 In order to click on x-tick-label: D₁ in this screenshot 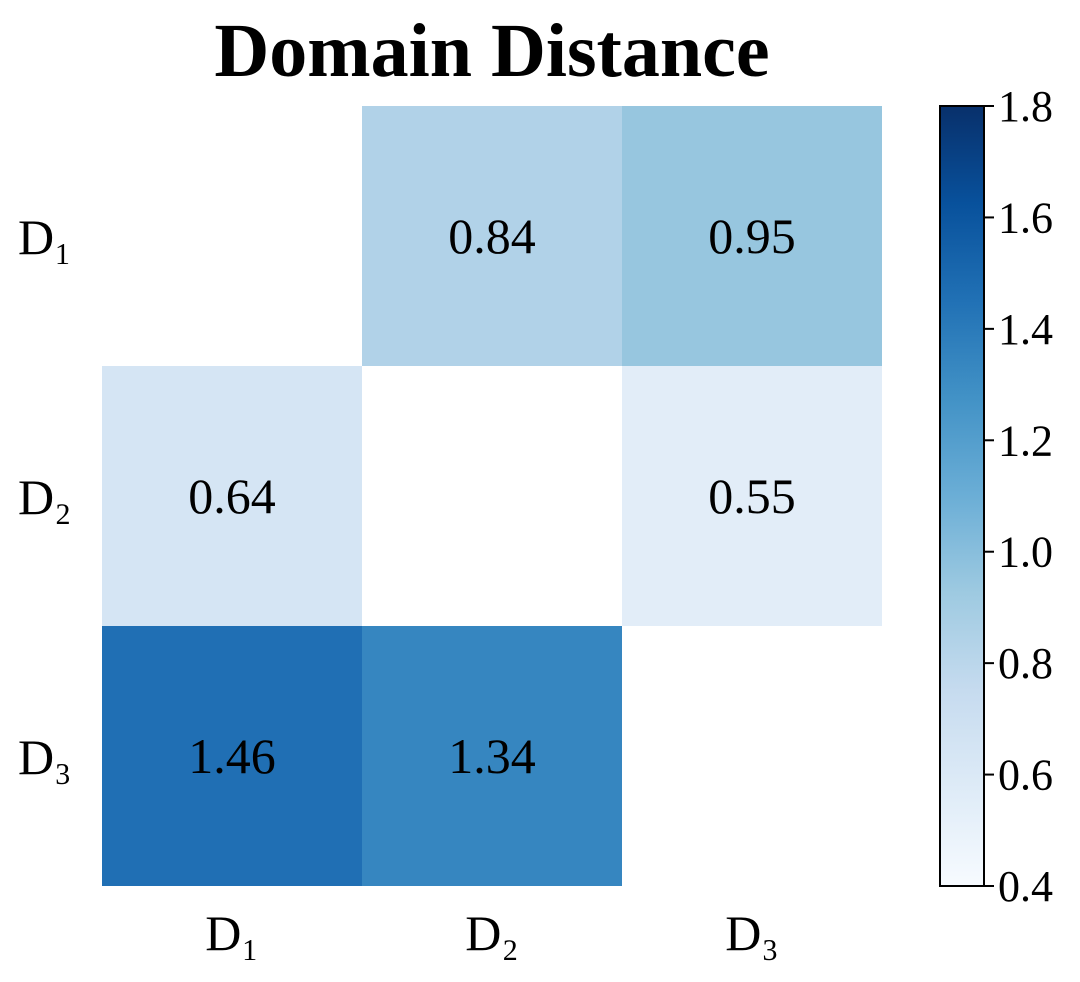, I will do `click(232, 933)`.